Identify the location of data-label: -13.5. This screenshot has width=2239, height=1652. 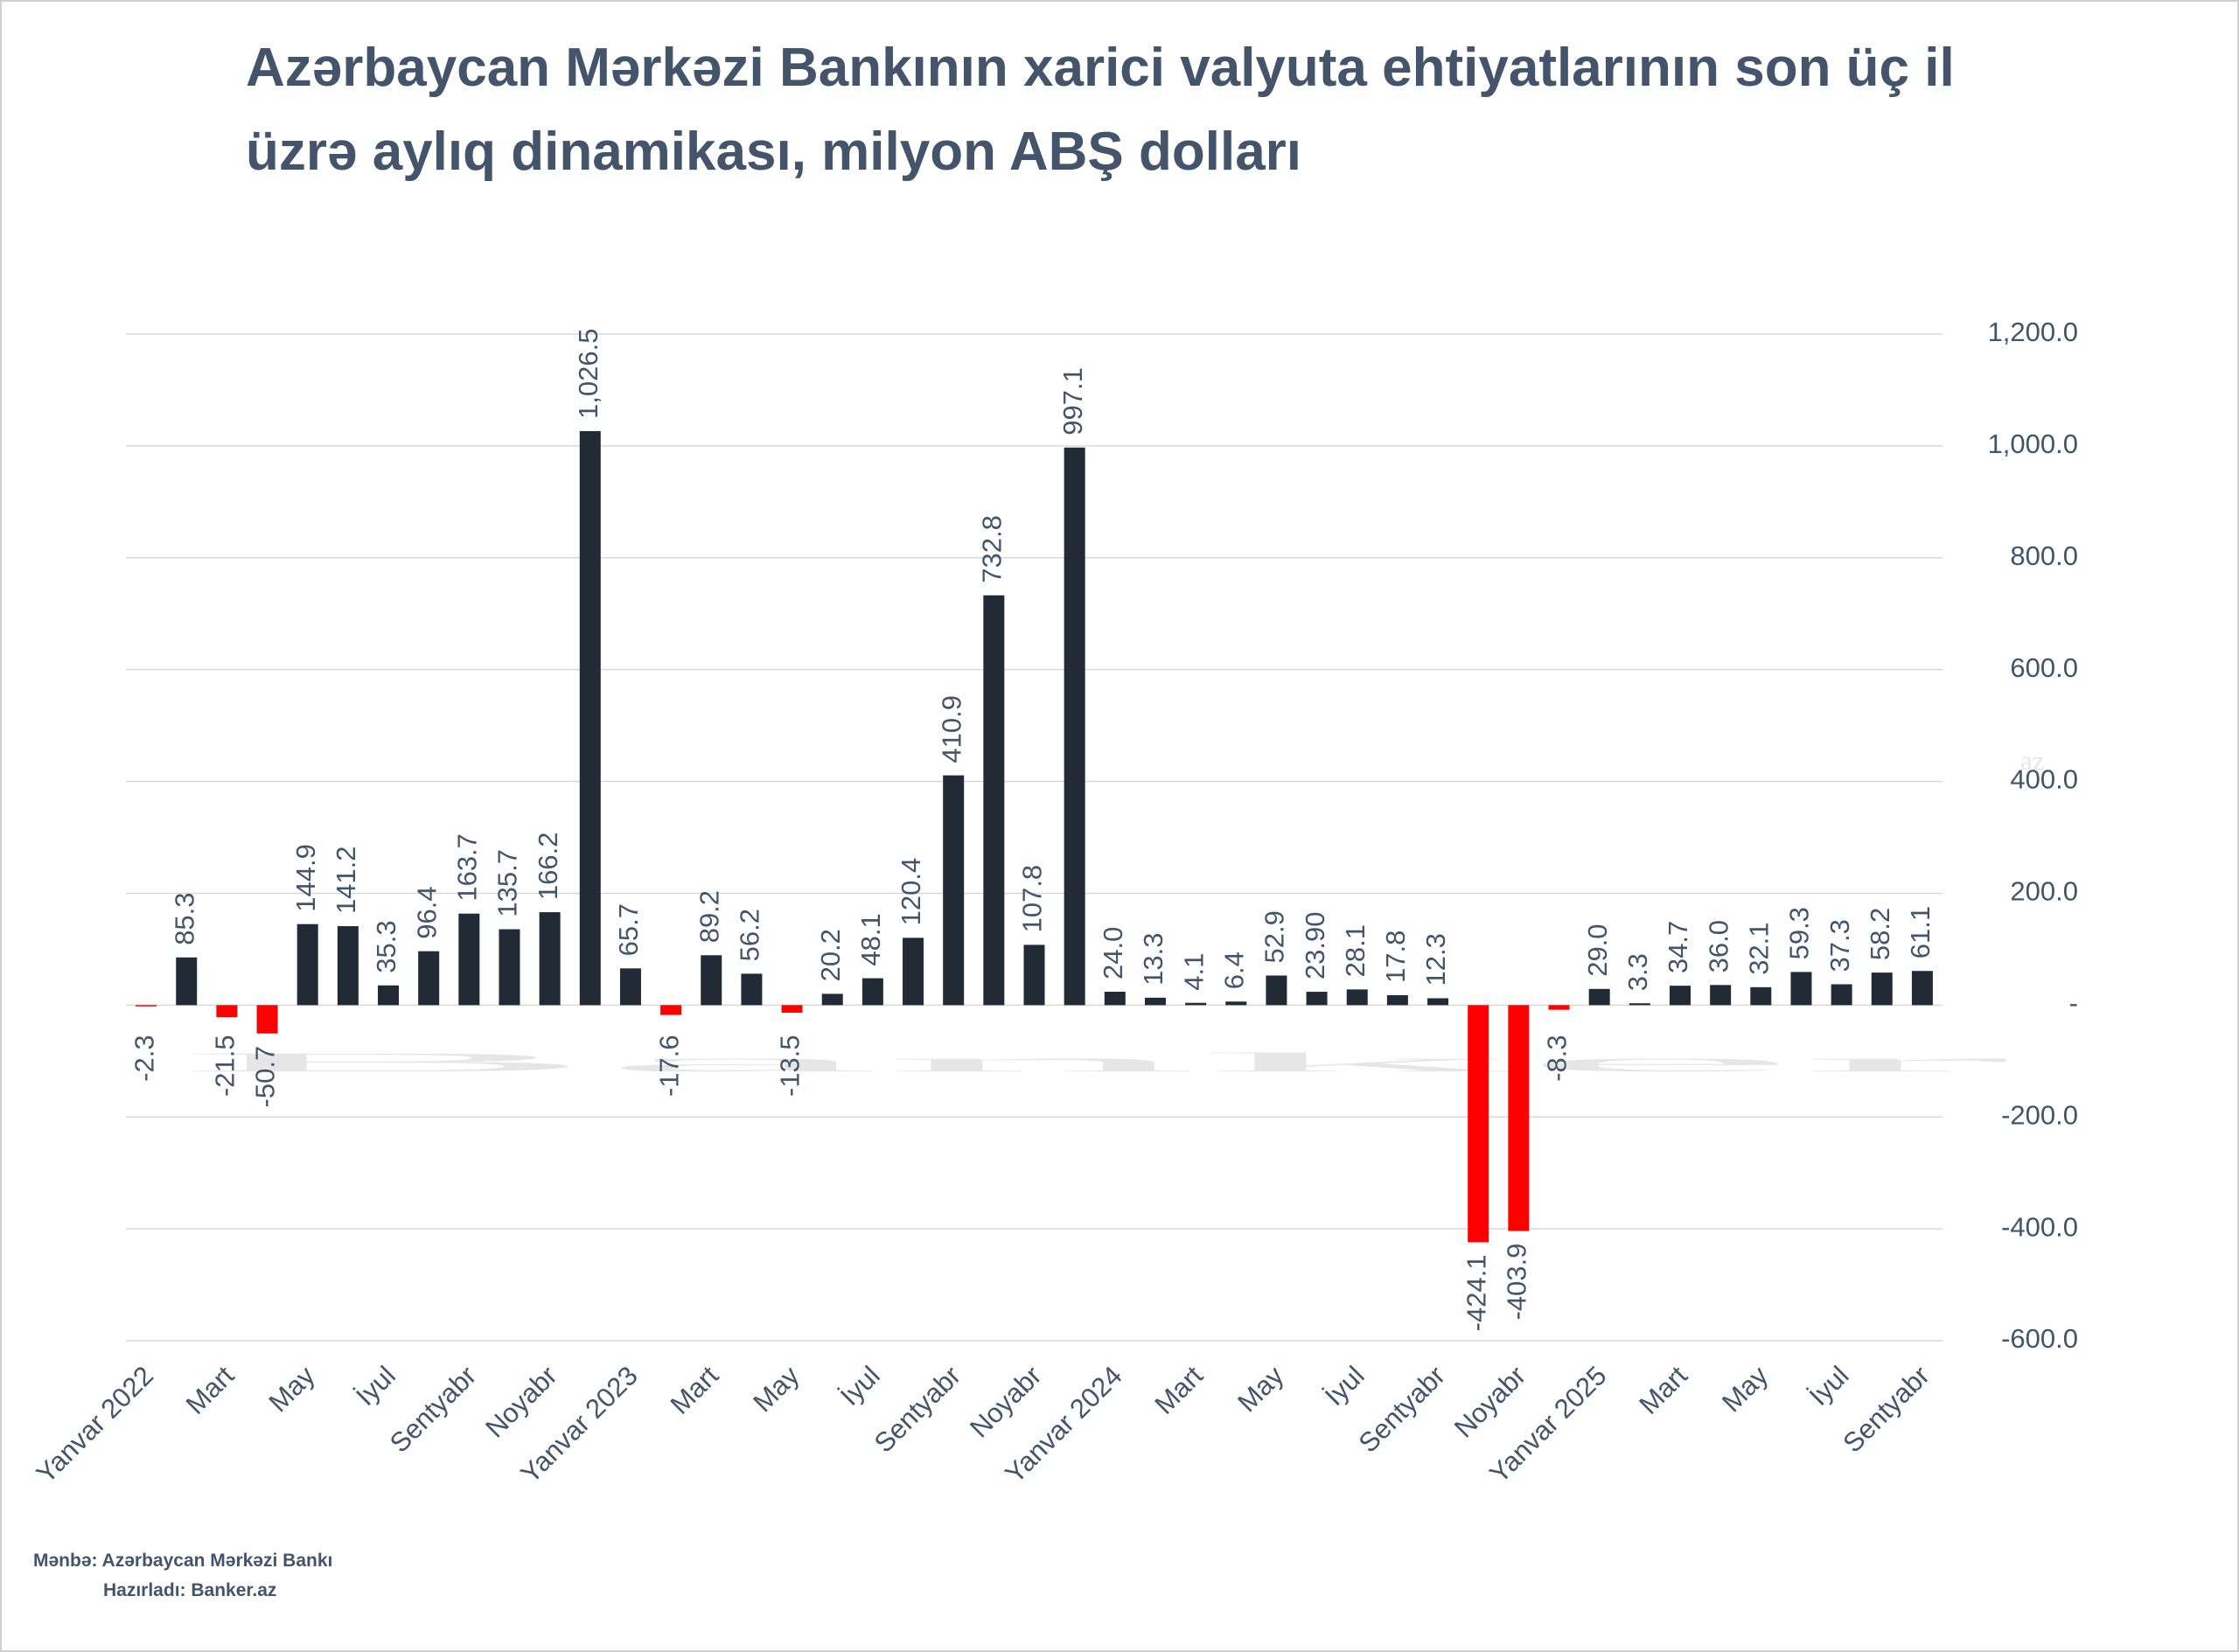
(790, 1066).